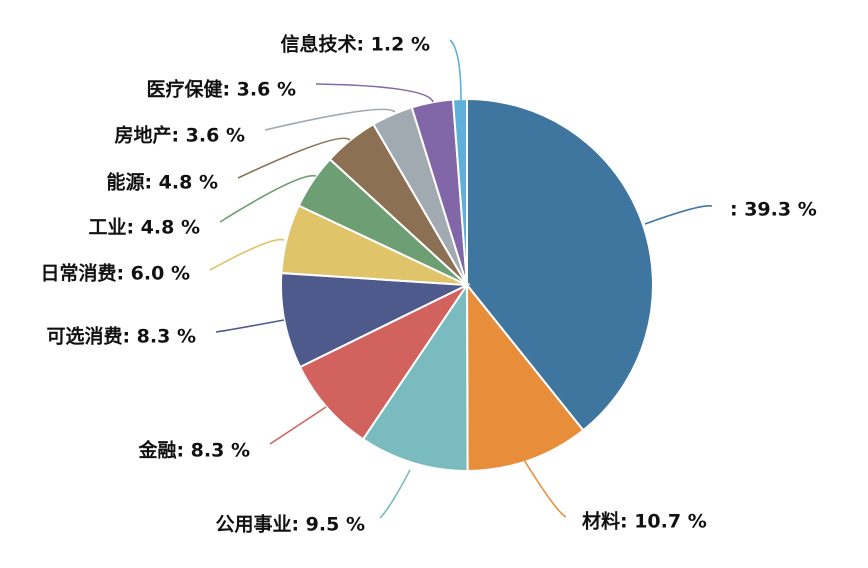 Image resolution: width=868 pixels, height=568 pixels. What do you see at coordinates (121, 336) in the screenshot?
I see `slice-label-4: 可选消费: 8.3 %` at bounding box center [121, 336].